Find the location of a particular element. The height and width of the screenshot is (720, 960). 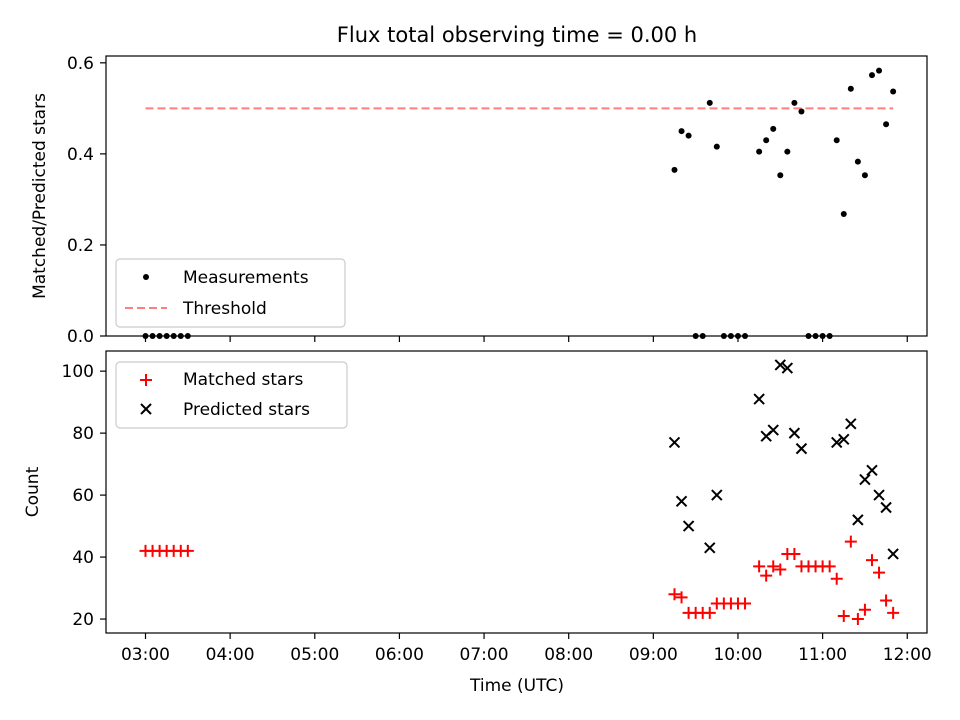

x-tick-label: 10:00 is located at coordinates (737, 655).